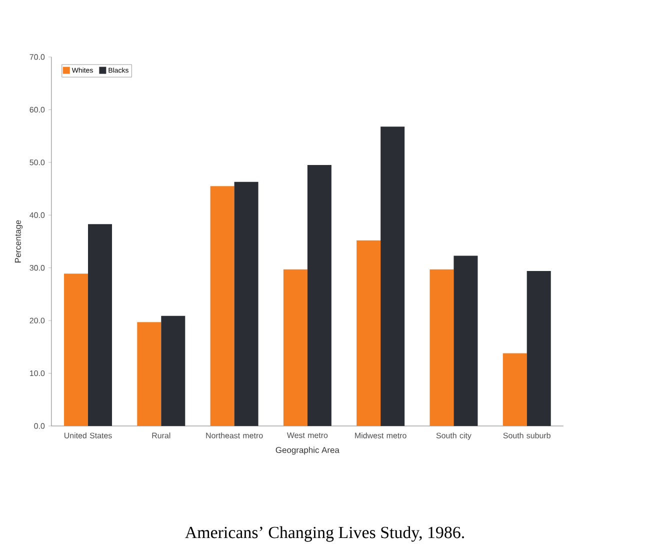  What do you see at coordinates (308, 450) in the screenshot?
I see `x-axis-title: Geographic Area` at bounding box center [308, 450].